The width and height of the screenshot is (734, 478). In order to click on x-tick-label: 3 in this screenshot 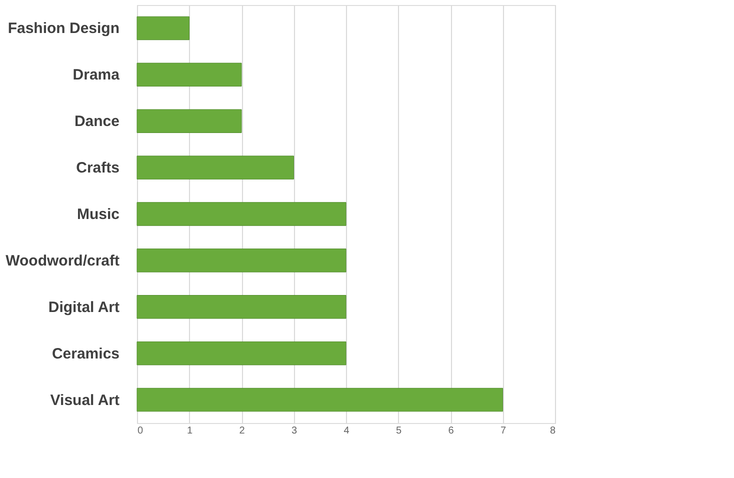, I will do `click(294, 431)`.